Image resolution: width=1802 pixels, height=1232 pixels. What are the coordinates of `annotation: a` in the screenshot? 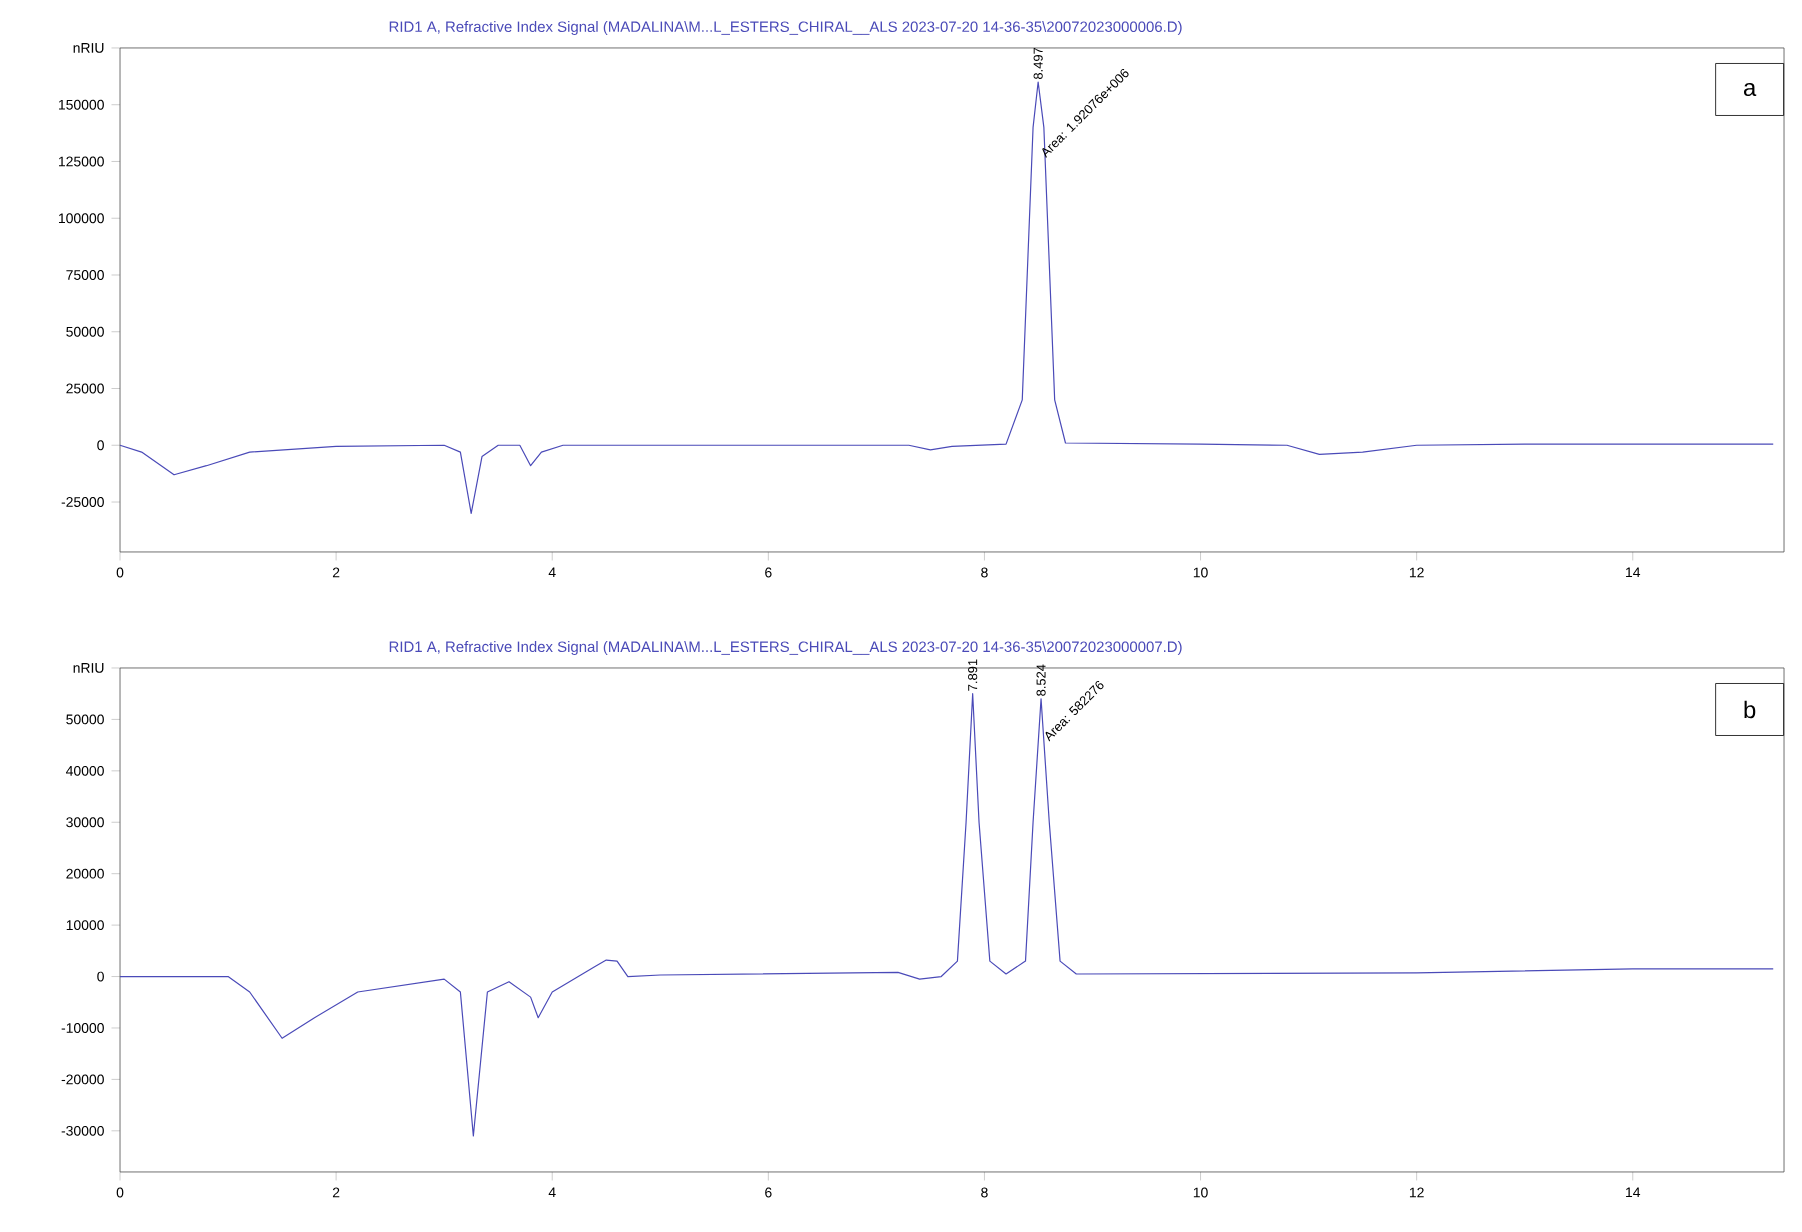 It's located at (1750, 89).